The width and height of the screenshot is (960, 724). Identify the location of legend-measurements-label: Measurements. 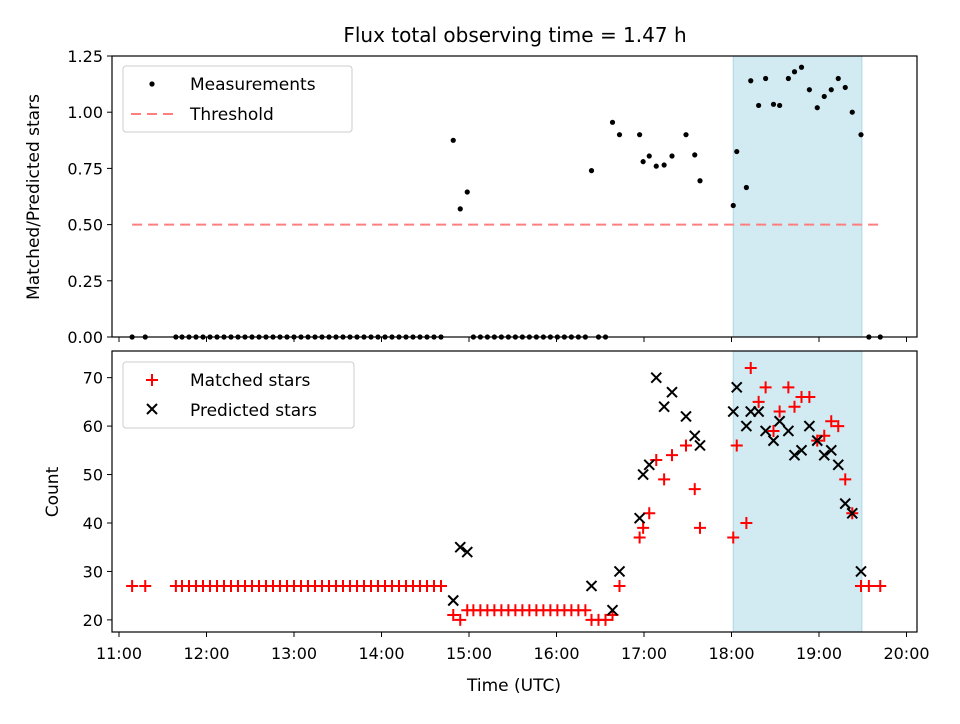
(253, 85).